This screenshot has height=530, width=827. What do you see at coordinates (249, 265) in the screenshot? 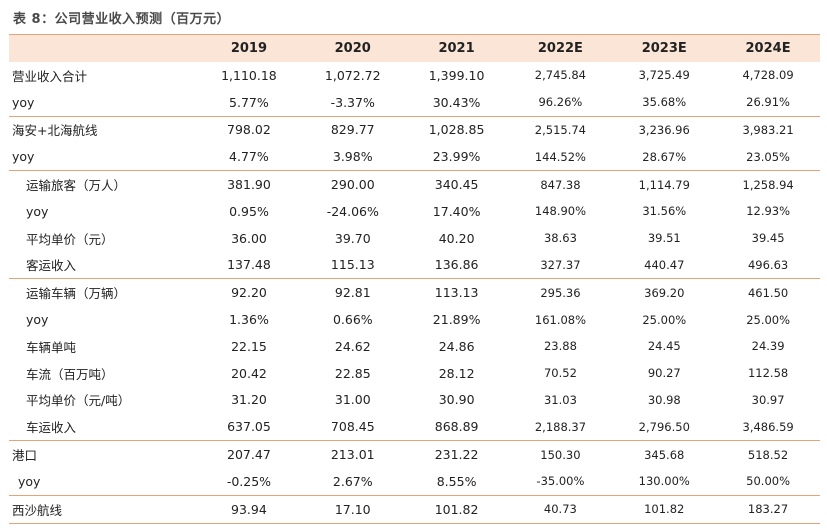
I see `table-cell: 137.48` at bounding box center [249, 265].